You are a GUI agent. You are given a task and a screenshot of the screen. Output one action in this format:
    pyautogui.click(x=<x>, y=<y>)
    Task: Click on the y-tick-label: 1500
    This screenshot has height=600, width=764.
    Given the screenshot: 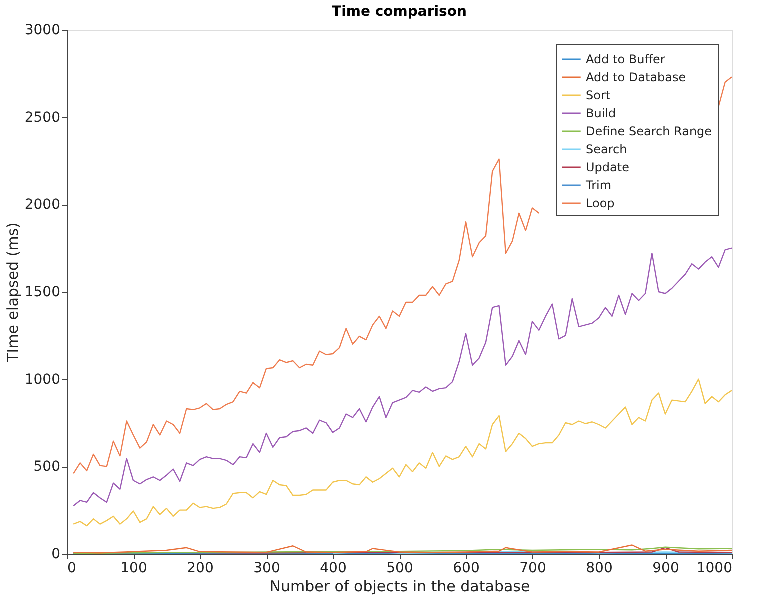 What is the action you would take?
    pyautogui.click(x=42, y=292)
    